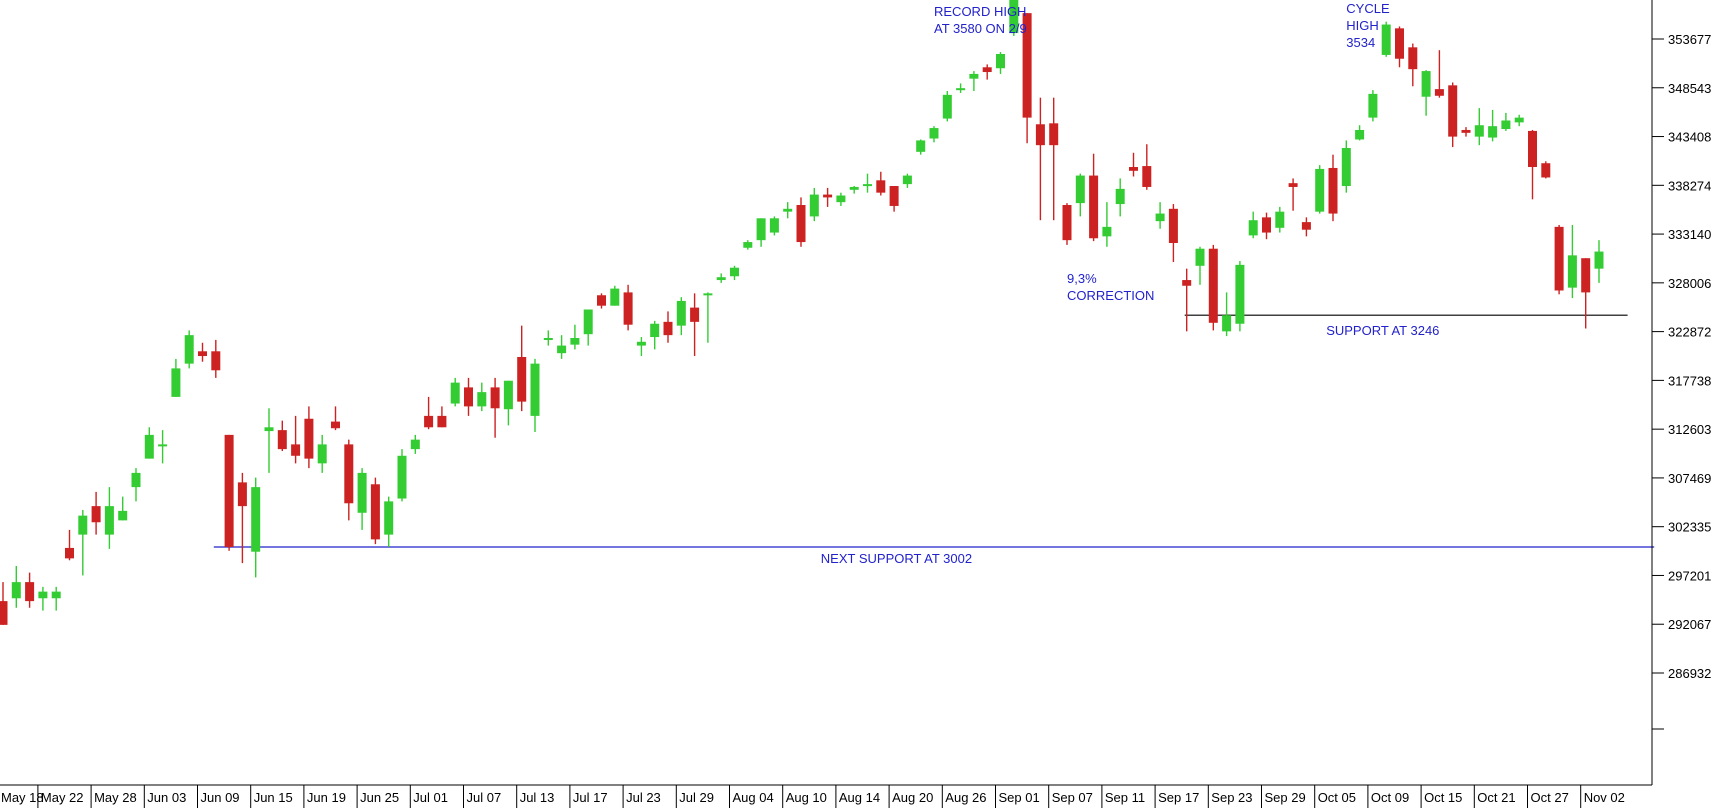 Image resolution: width=1732 pixels, height=808 pixels. I want to click on x-tick-label: Jun 19, so click(326, 797).